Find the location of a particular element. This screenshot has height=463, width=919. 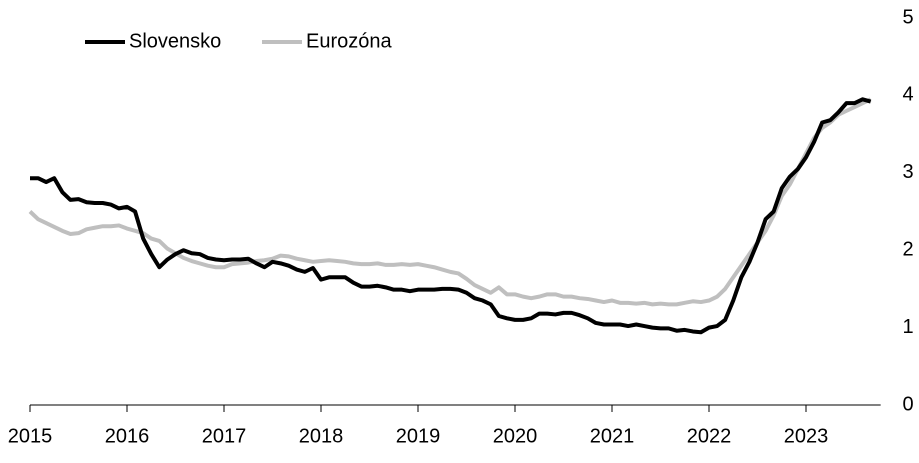

x-tick-label: 2015 is located at coordinates (30, 436).